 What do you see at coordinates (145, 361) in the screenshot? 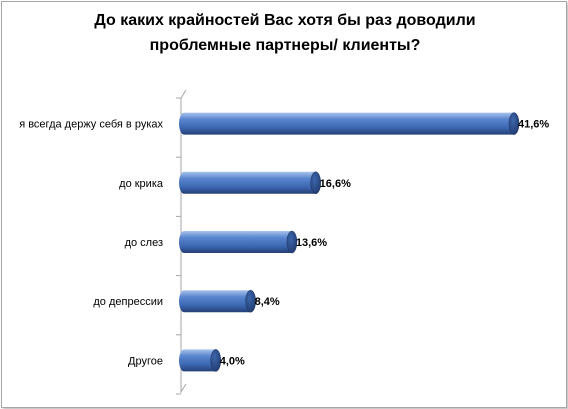
I see `category-label: Другое` at bounding box center [145, 361].